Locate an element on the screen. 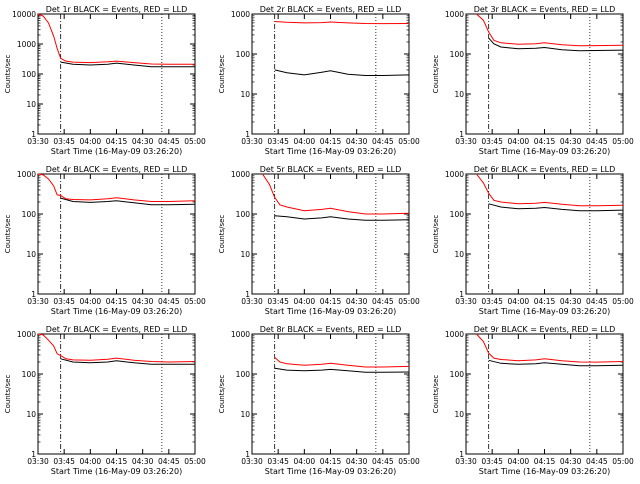  chart-title: Det 6r BLACK = Events, RED = LLD is located at coordinates (545, 169).